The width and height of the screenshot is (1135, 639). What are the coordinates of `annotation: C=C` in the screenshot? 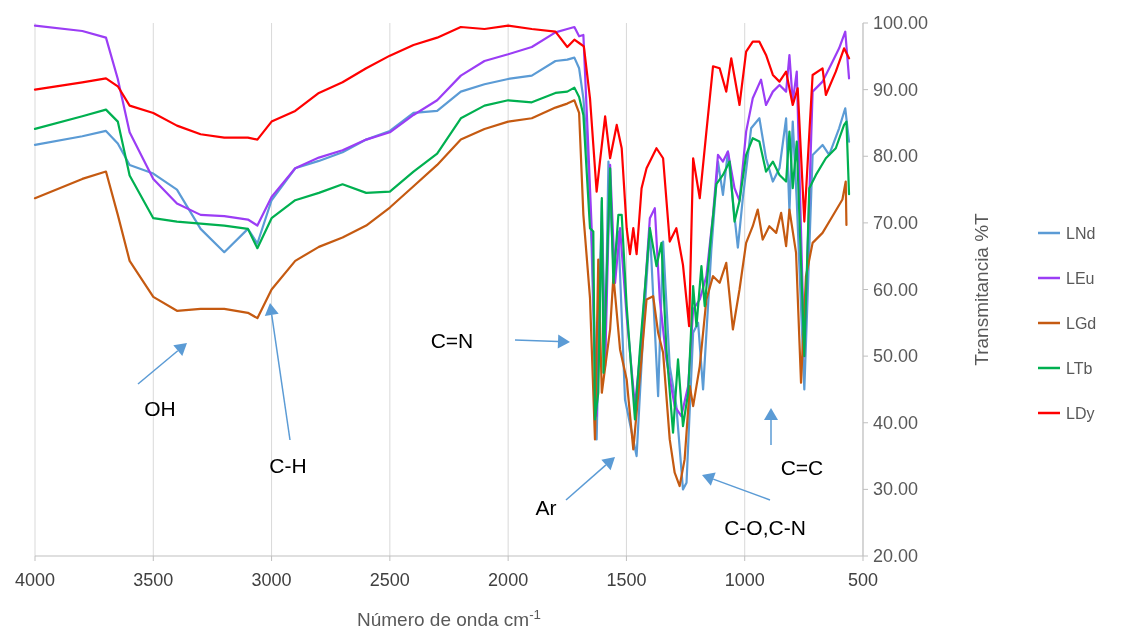 It's located at (802, 467).